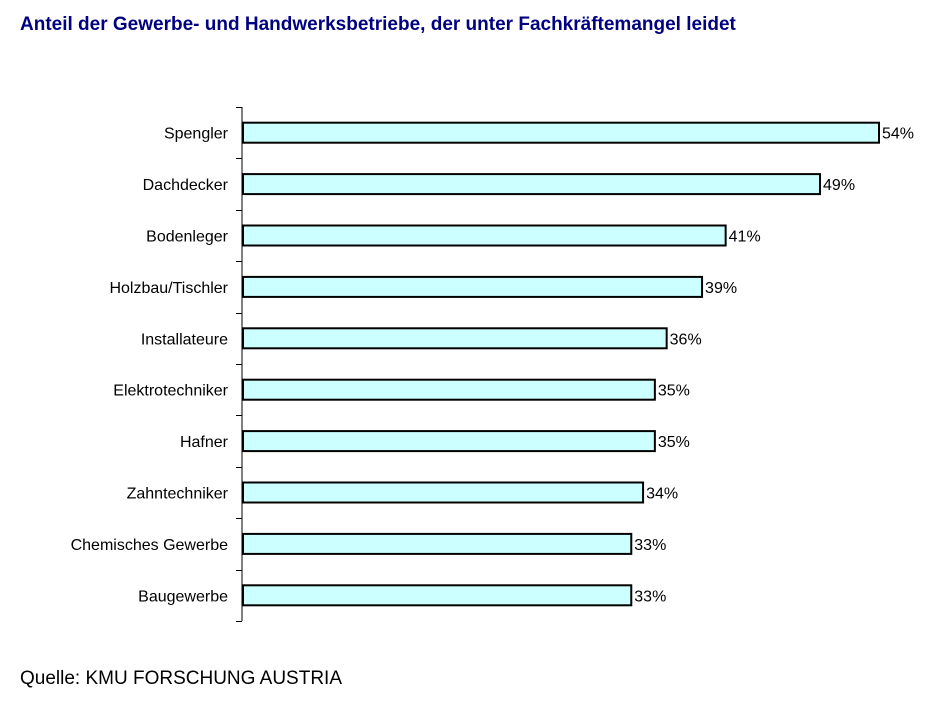 The image size is (943, 703). What do you see at coordinates (898, 134) in the screenshot?
I see `data-label: 54%` at bounding box center [898, 134].